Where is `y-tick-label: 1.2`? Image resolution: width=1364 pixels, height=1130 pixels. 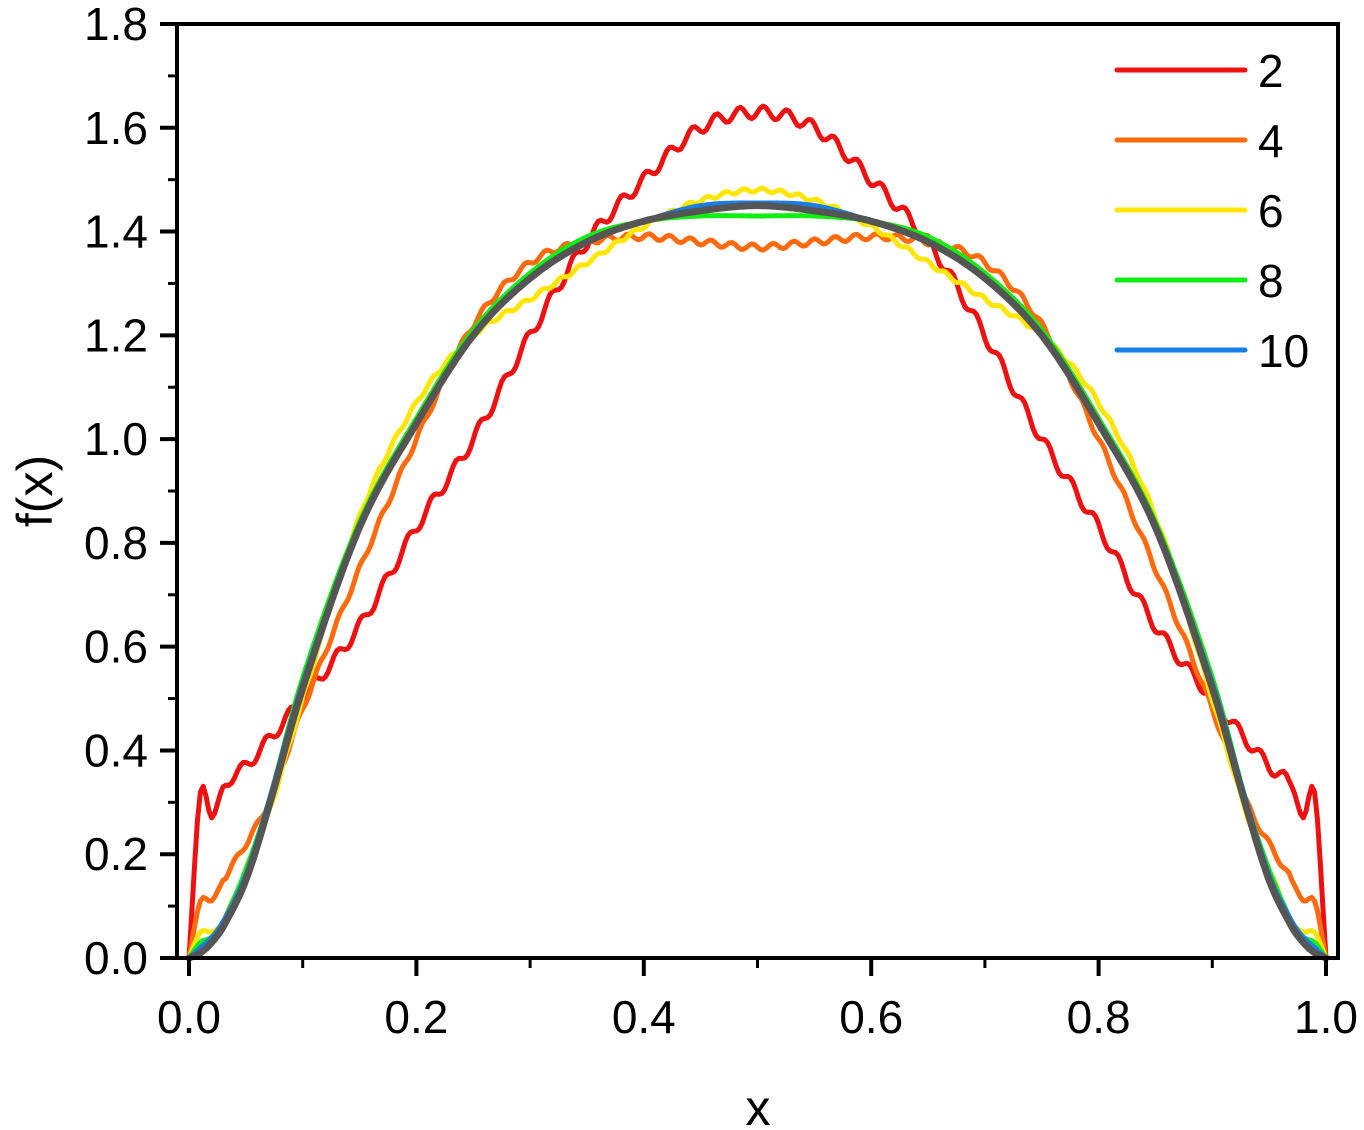
y-tick-label: 1.2 is located at coordinates (116, 335).